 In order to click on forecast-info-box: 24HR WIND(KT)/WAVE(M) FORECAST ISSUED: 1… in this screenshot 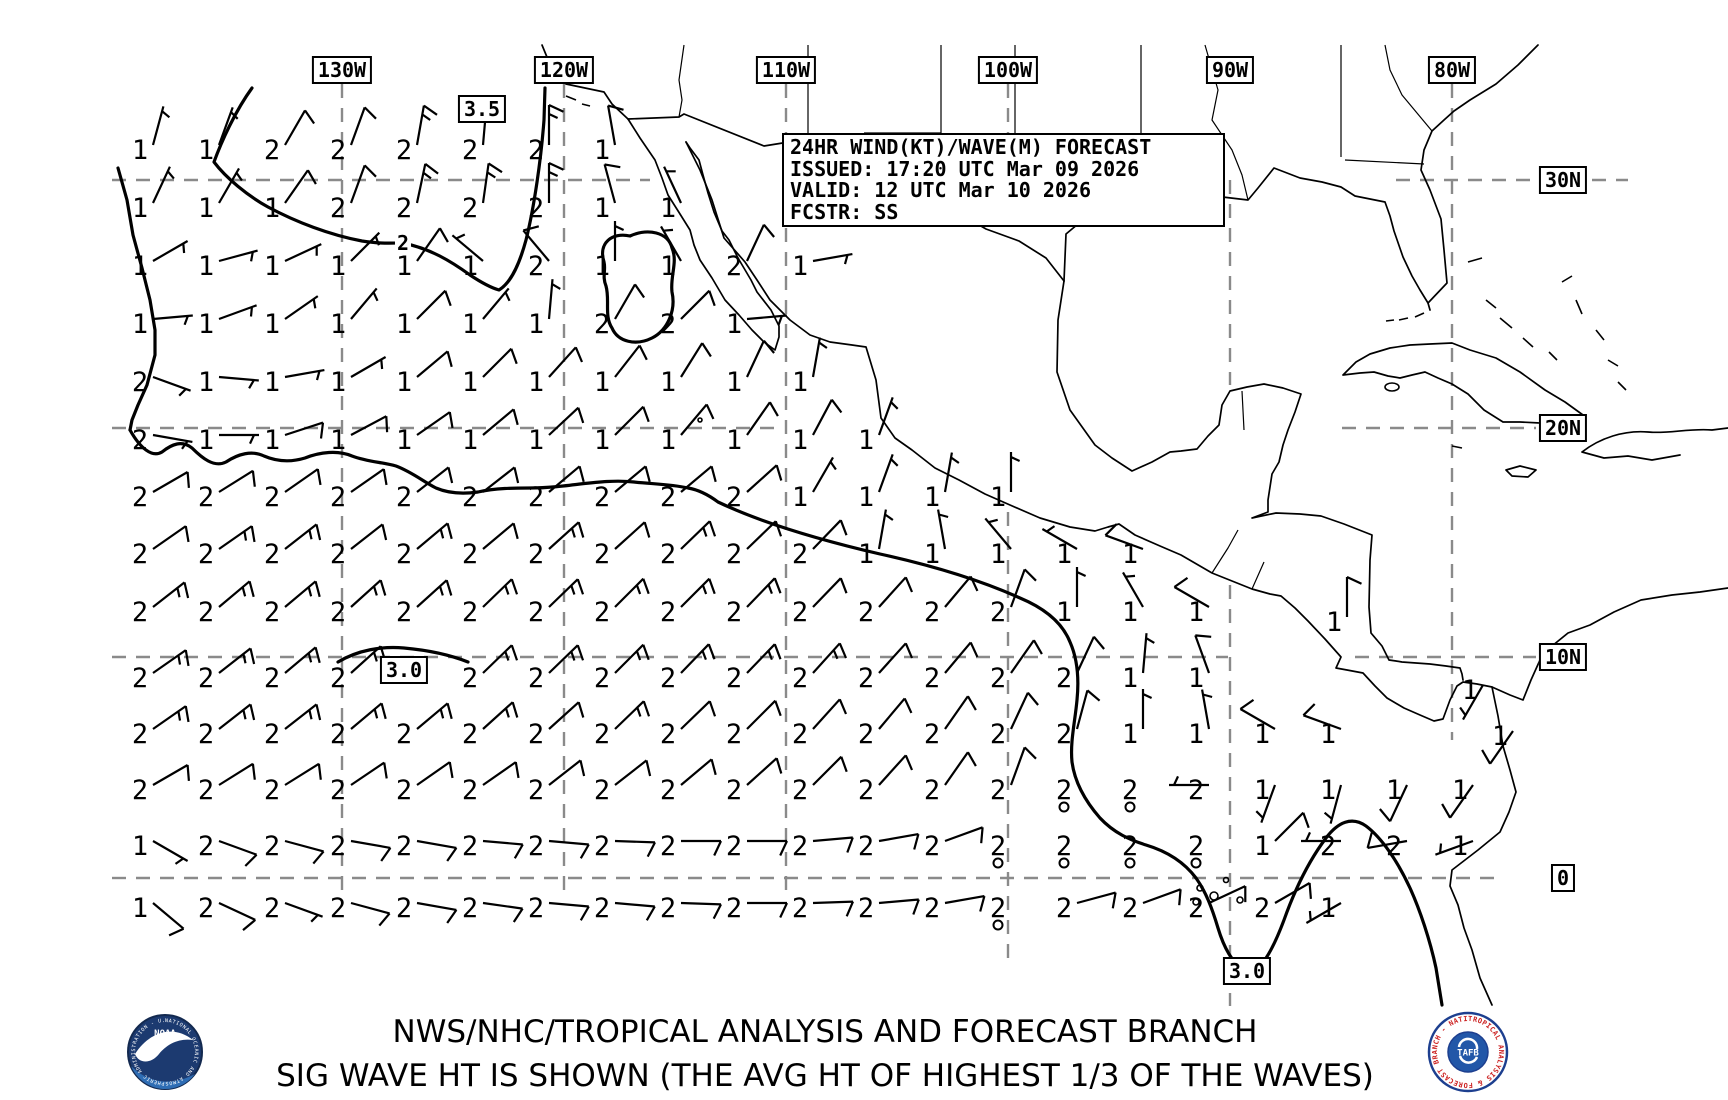, I will do `click(1003, 180)`.